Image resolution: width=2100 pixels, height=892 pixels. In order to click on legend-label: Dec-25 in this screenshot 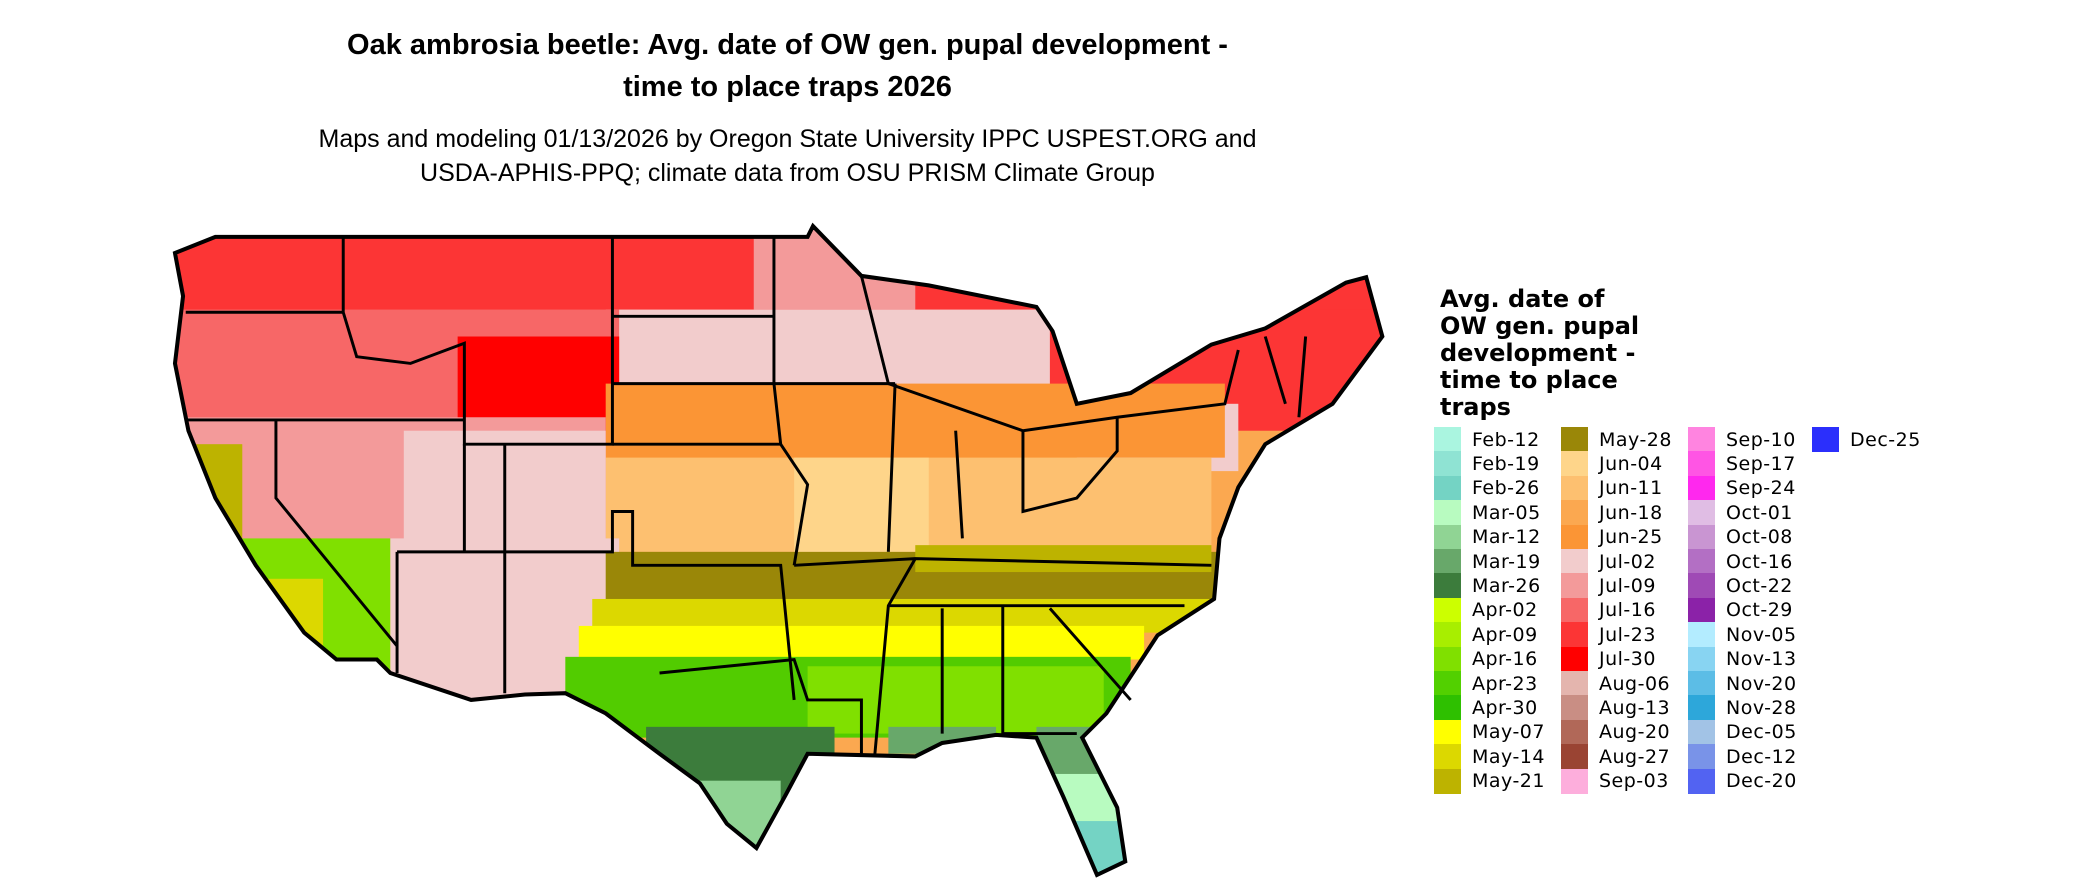, I will do `click(1885, 439)`.